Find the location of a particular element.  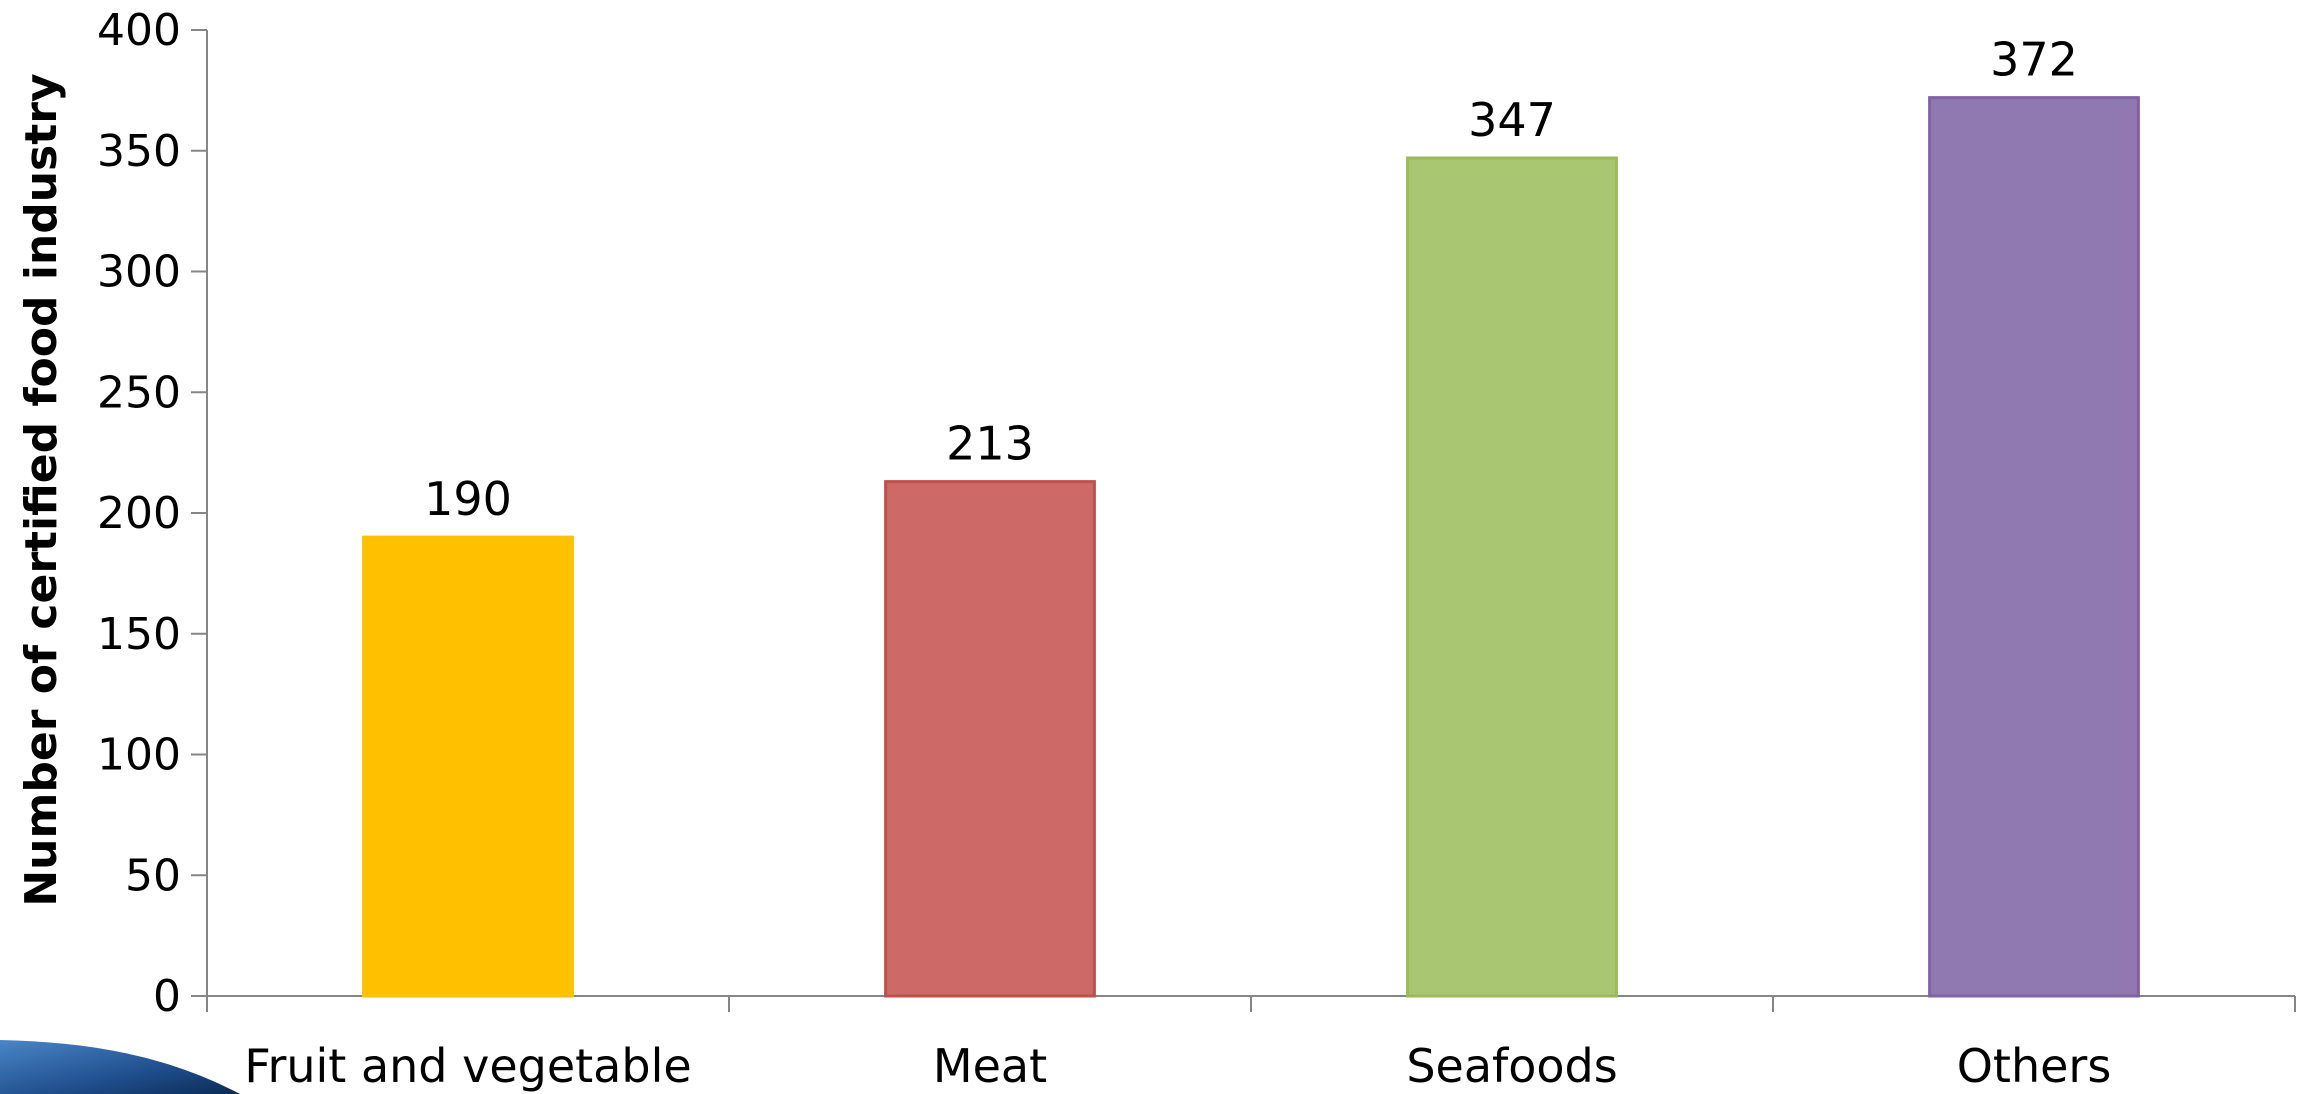

y-tick-label: 100 is located at coordinates (139, 755).